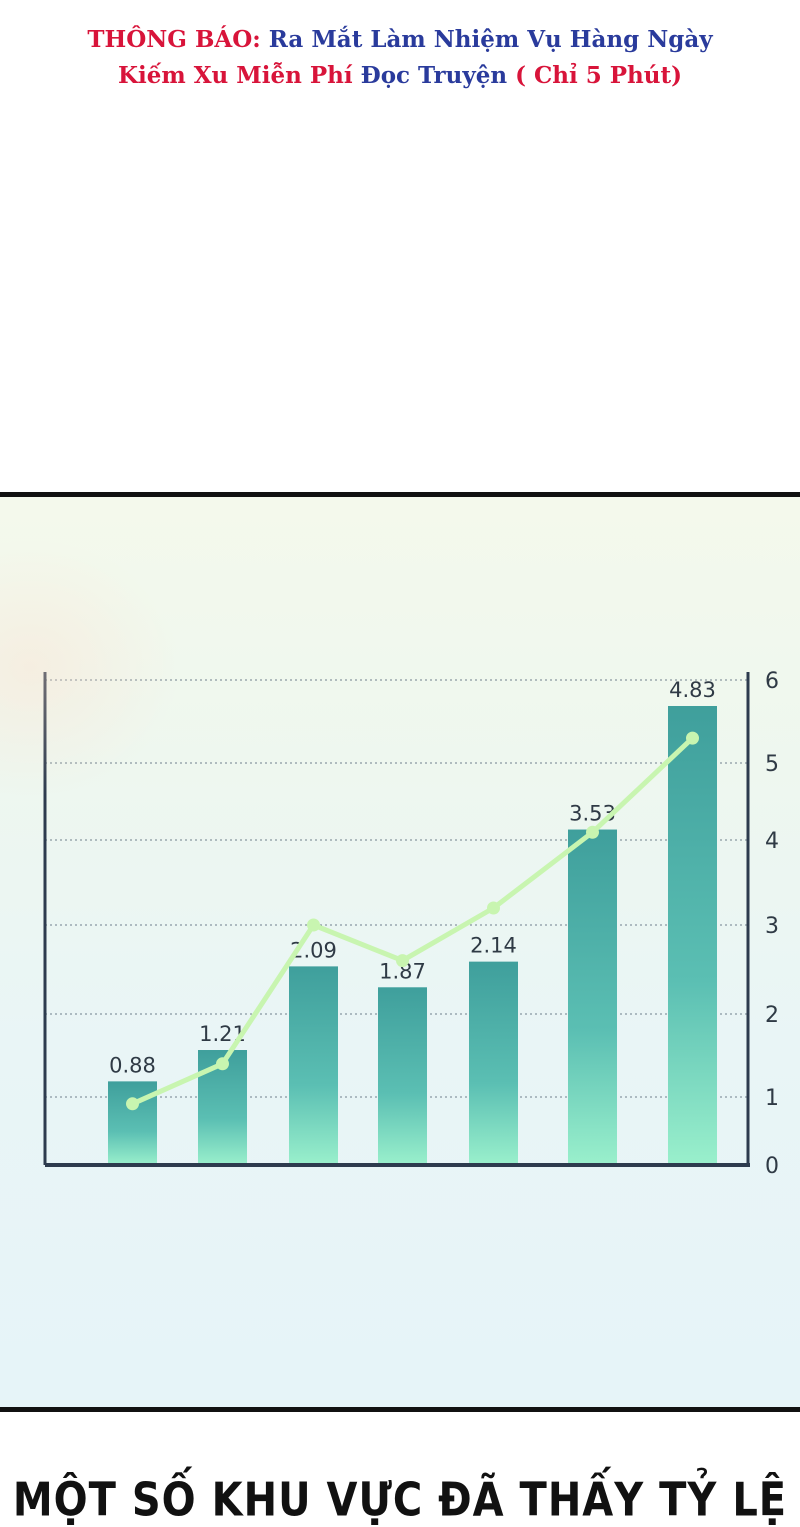 Image resolution: width=800 pixels, height=1527 pixels. What do you see at coordinates (598, 75) in the screenshot?
I see `notice-duration: ( Chỉ 5 Phút)` at bounding box center [598, 75].